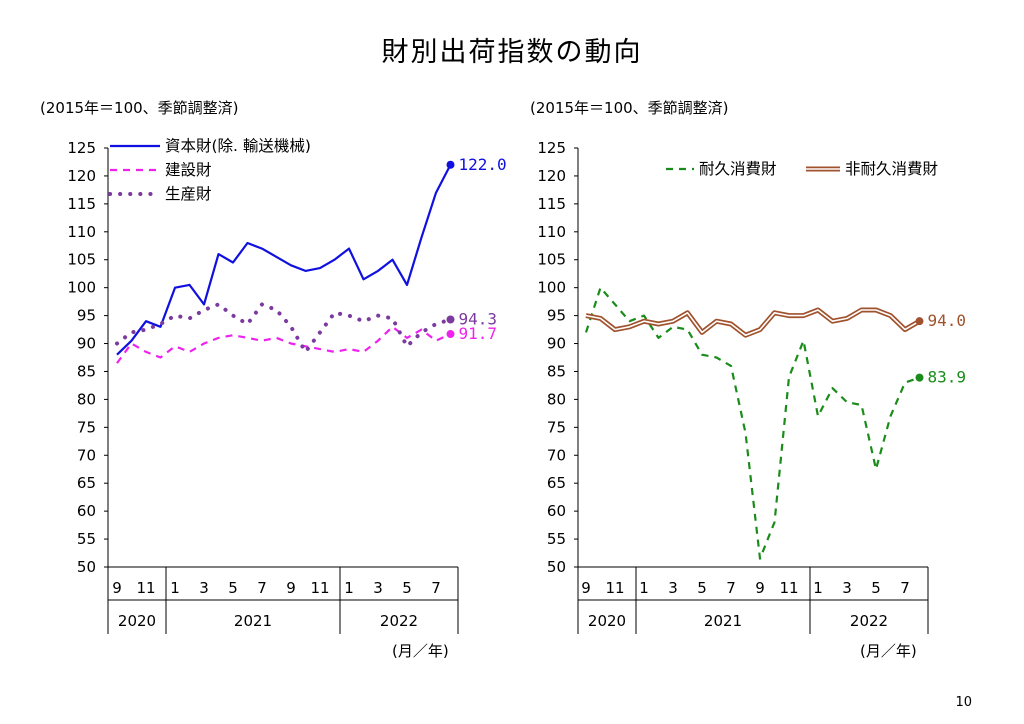 This screenshot has width=1024, height=724. What do you see at coordinates (512, 52) in the screenshot?
I see `page-title: 財別出荷指数の動向` at bounding box center [512, 52].